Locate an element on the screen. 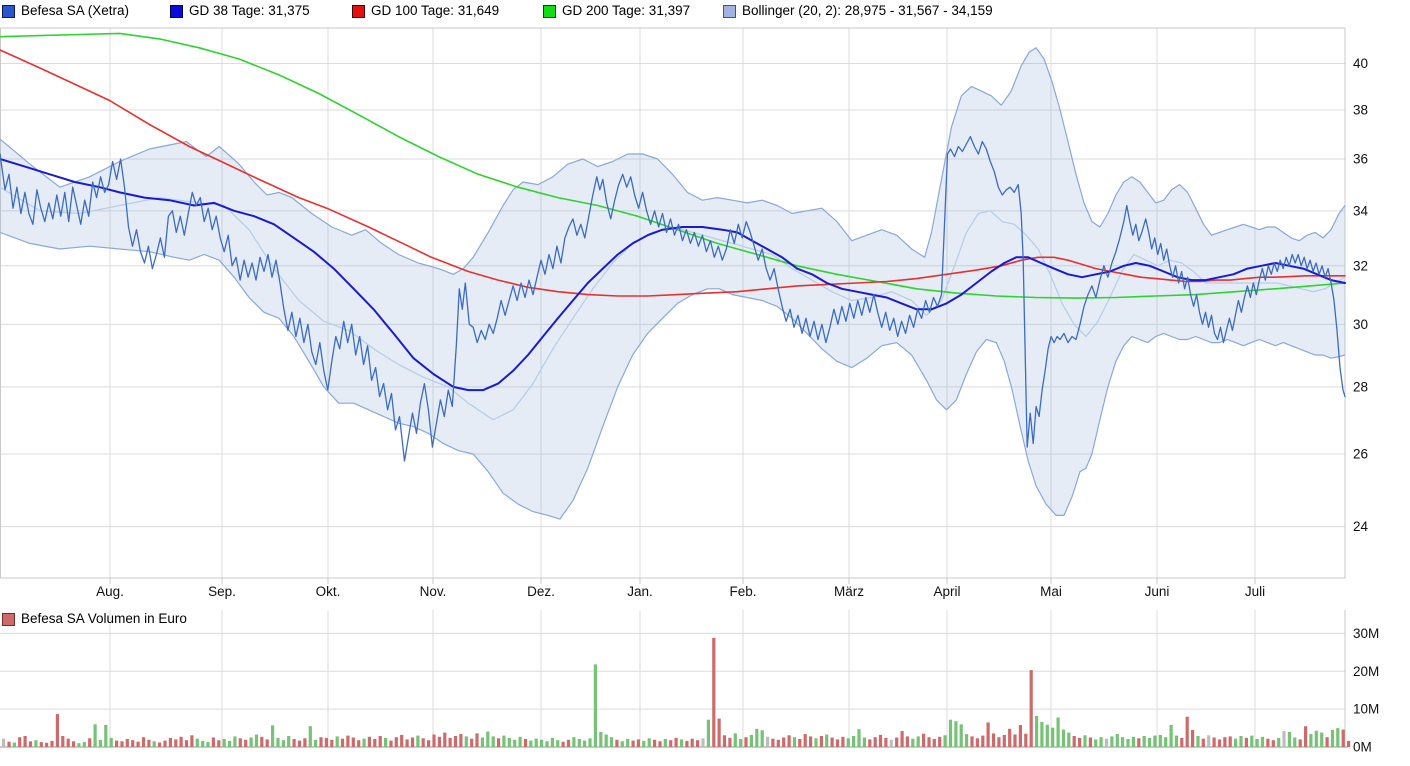 Image resolution: width=1410 pixels, height=766 pixels. legend-item-gd38: GD 38 Tage: 31,375 is located at coordinates (240, 11).